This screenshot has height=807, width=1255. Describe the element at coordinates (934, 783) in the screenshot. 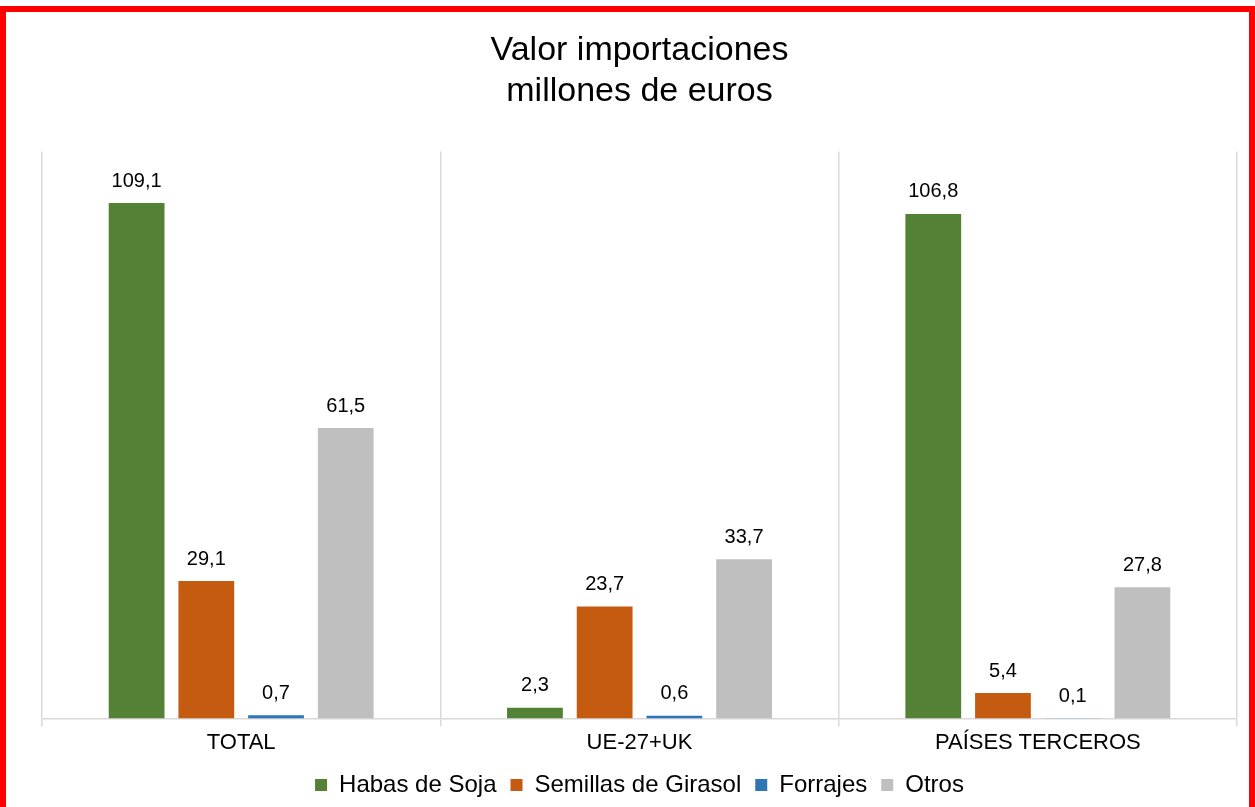

I see `legend-label: Otros` at that location.